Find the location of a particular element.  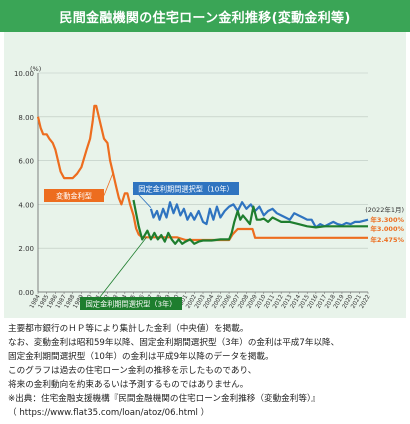

series-label: 変動金利型 is located at coordinates (74, 195).